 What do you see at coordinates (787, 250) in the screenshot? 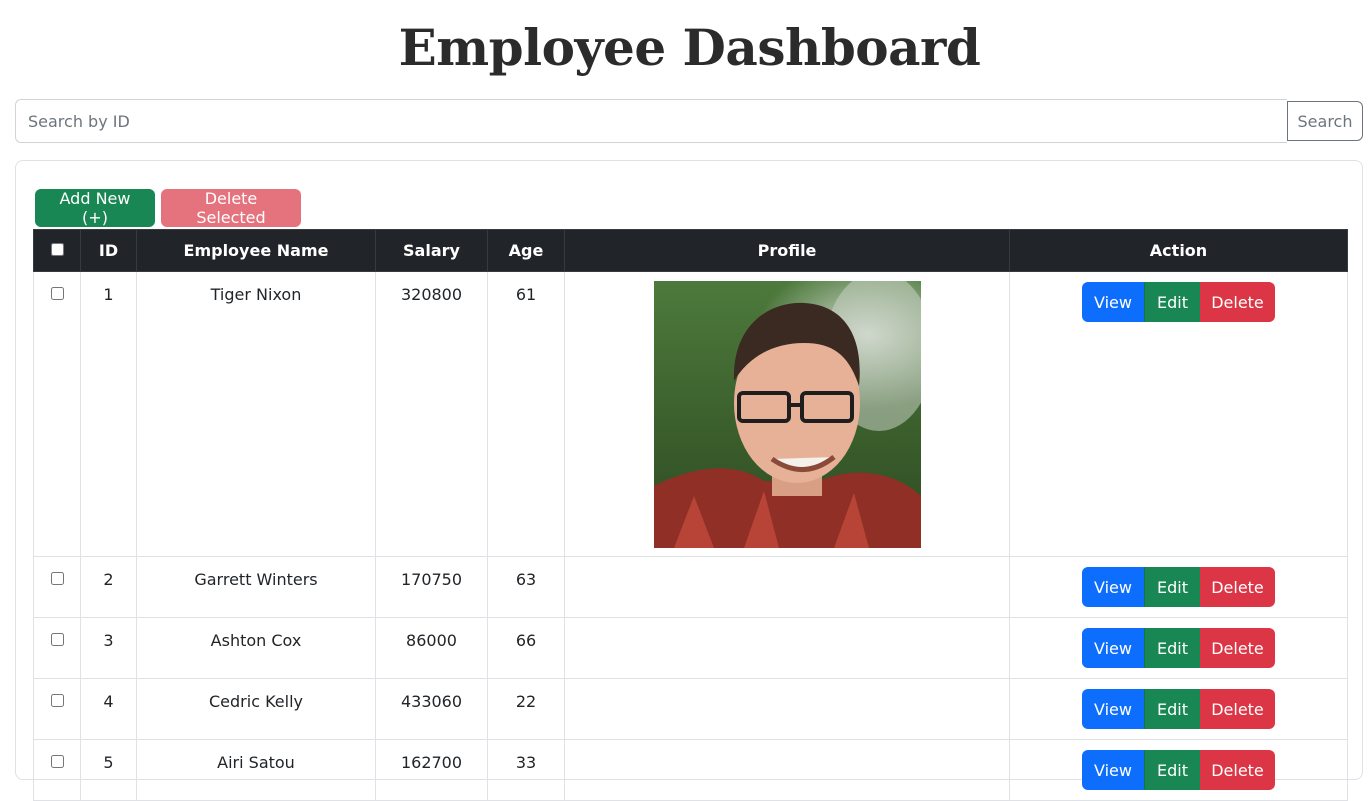
I see `column-header-profile: Profile` at bounding box center [787, 250].